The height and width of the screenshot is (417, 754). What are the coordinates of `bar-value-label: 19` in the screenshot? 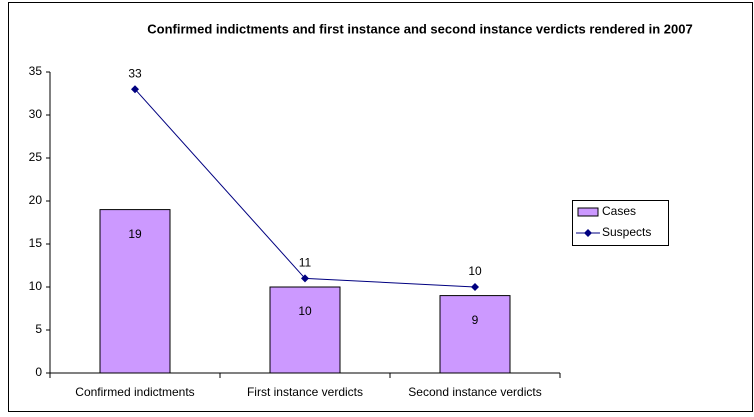 It's located at (135, 234).